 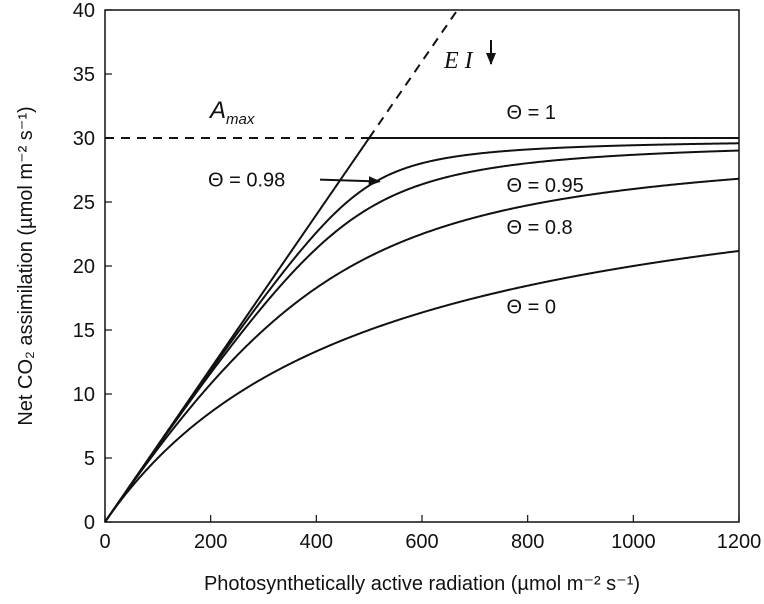 What do you see at coordinates (316, 542) in the screenshot?
I see `x-tick-label: 400` at bounding box center [316, 542].